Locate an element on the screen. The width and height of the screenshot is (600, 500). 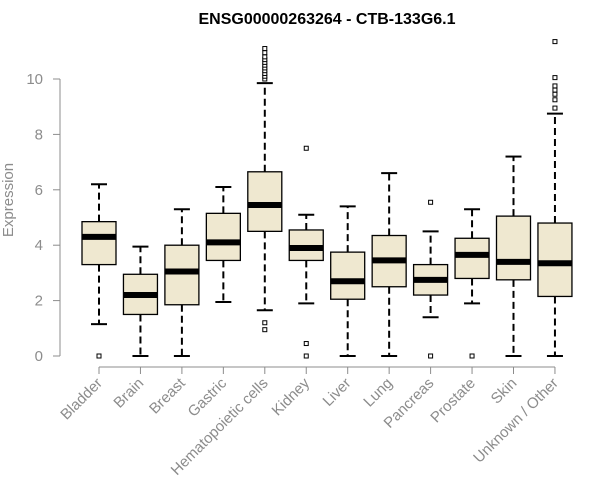
x-tick-label: Prostate is located at coordinates (453, 401).